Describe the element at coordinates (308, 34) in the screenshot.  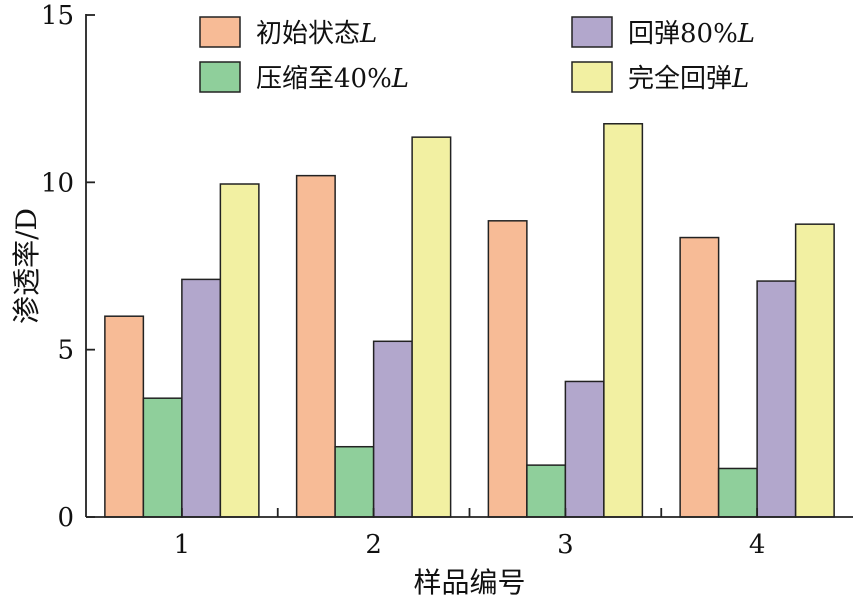
I see `legend-label-text: 初始状态` at that location.